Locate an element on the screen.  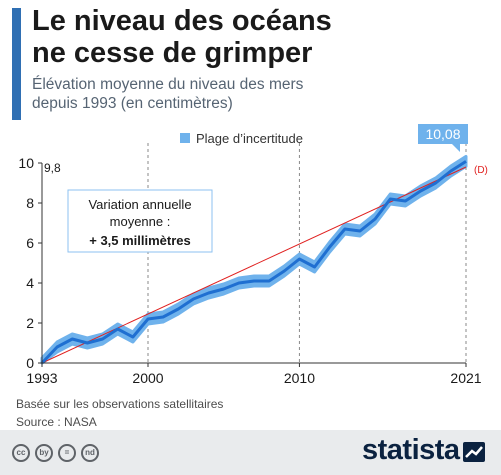
title-line-1: Le niveau des océans is located at coordinates (182, 21).